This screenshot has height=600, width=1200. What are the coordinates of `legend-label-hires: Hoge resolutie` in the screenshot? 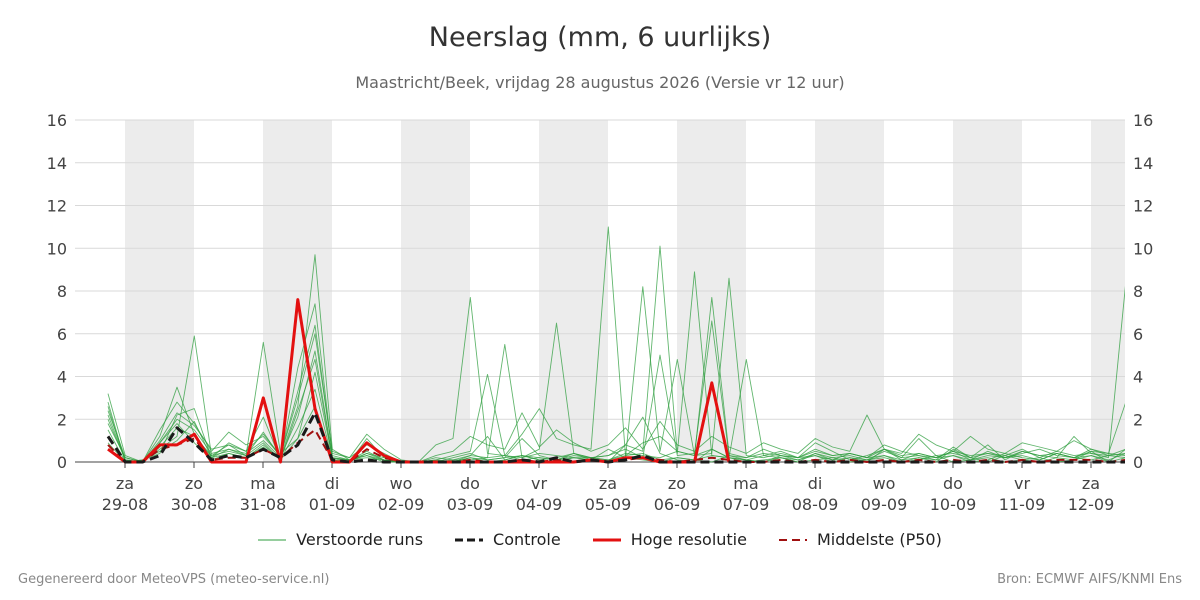 It's located at (688, 539).